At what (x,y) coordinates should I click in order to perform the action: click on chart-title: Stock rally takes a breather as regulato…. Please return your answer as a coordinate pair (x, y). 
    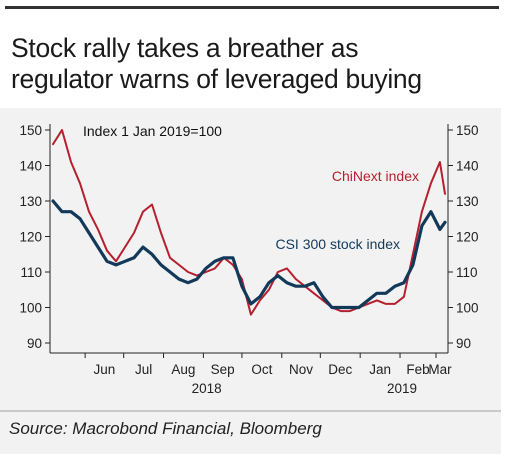
    Looking at the image, I should click on (251, 64).